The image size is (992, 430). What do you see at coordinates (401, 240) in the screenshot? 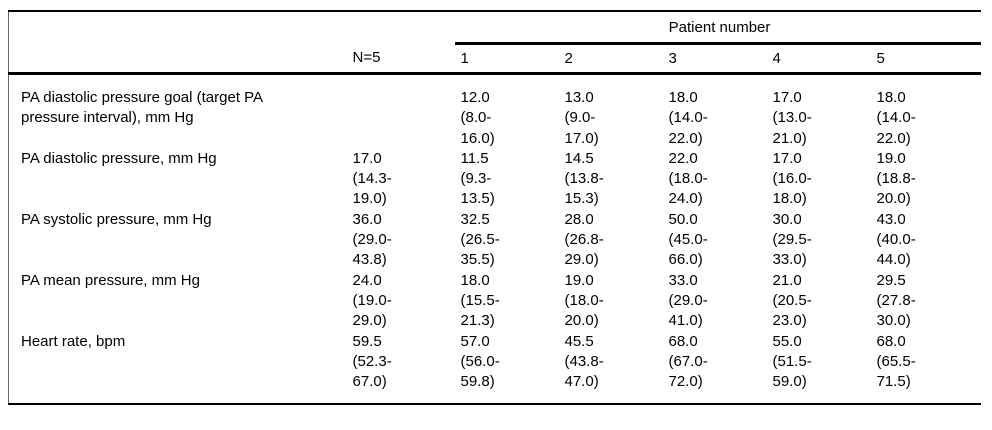
I see `n5-value-cell: 36.0 (29.0- 43.8)` at bounding box center [401, 240].